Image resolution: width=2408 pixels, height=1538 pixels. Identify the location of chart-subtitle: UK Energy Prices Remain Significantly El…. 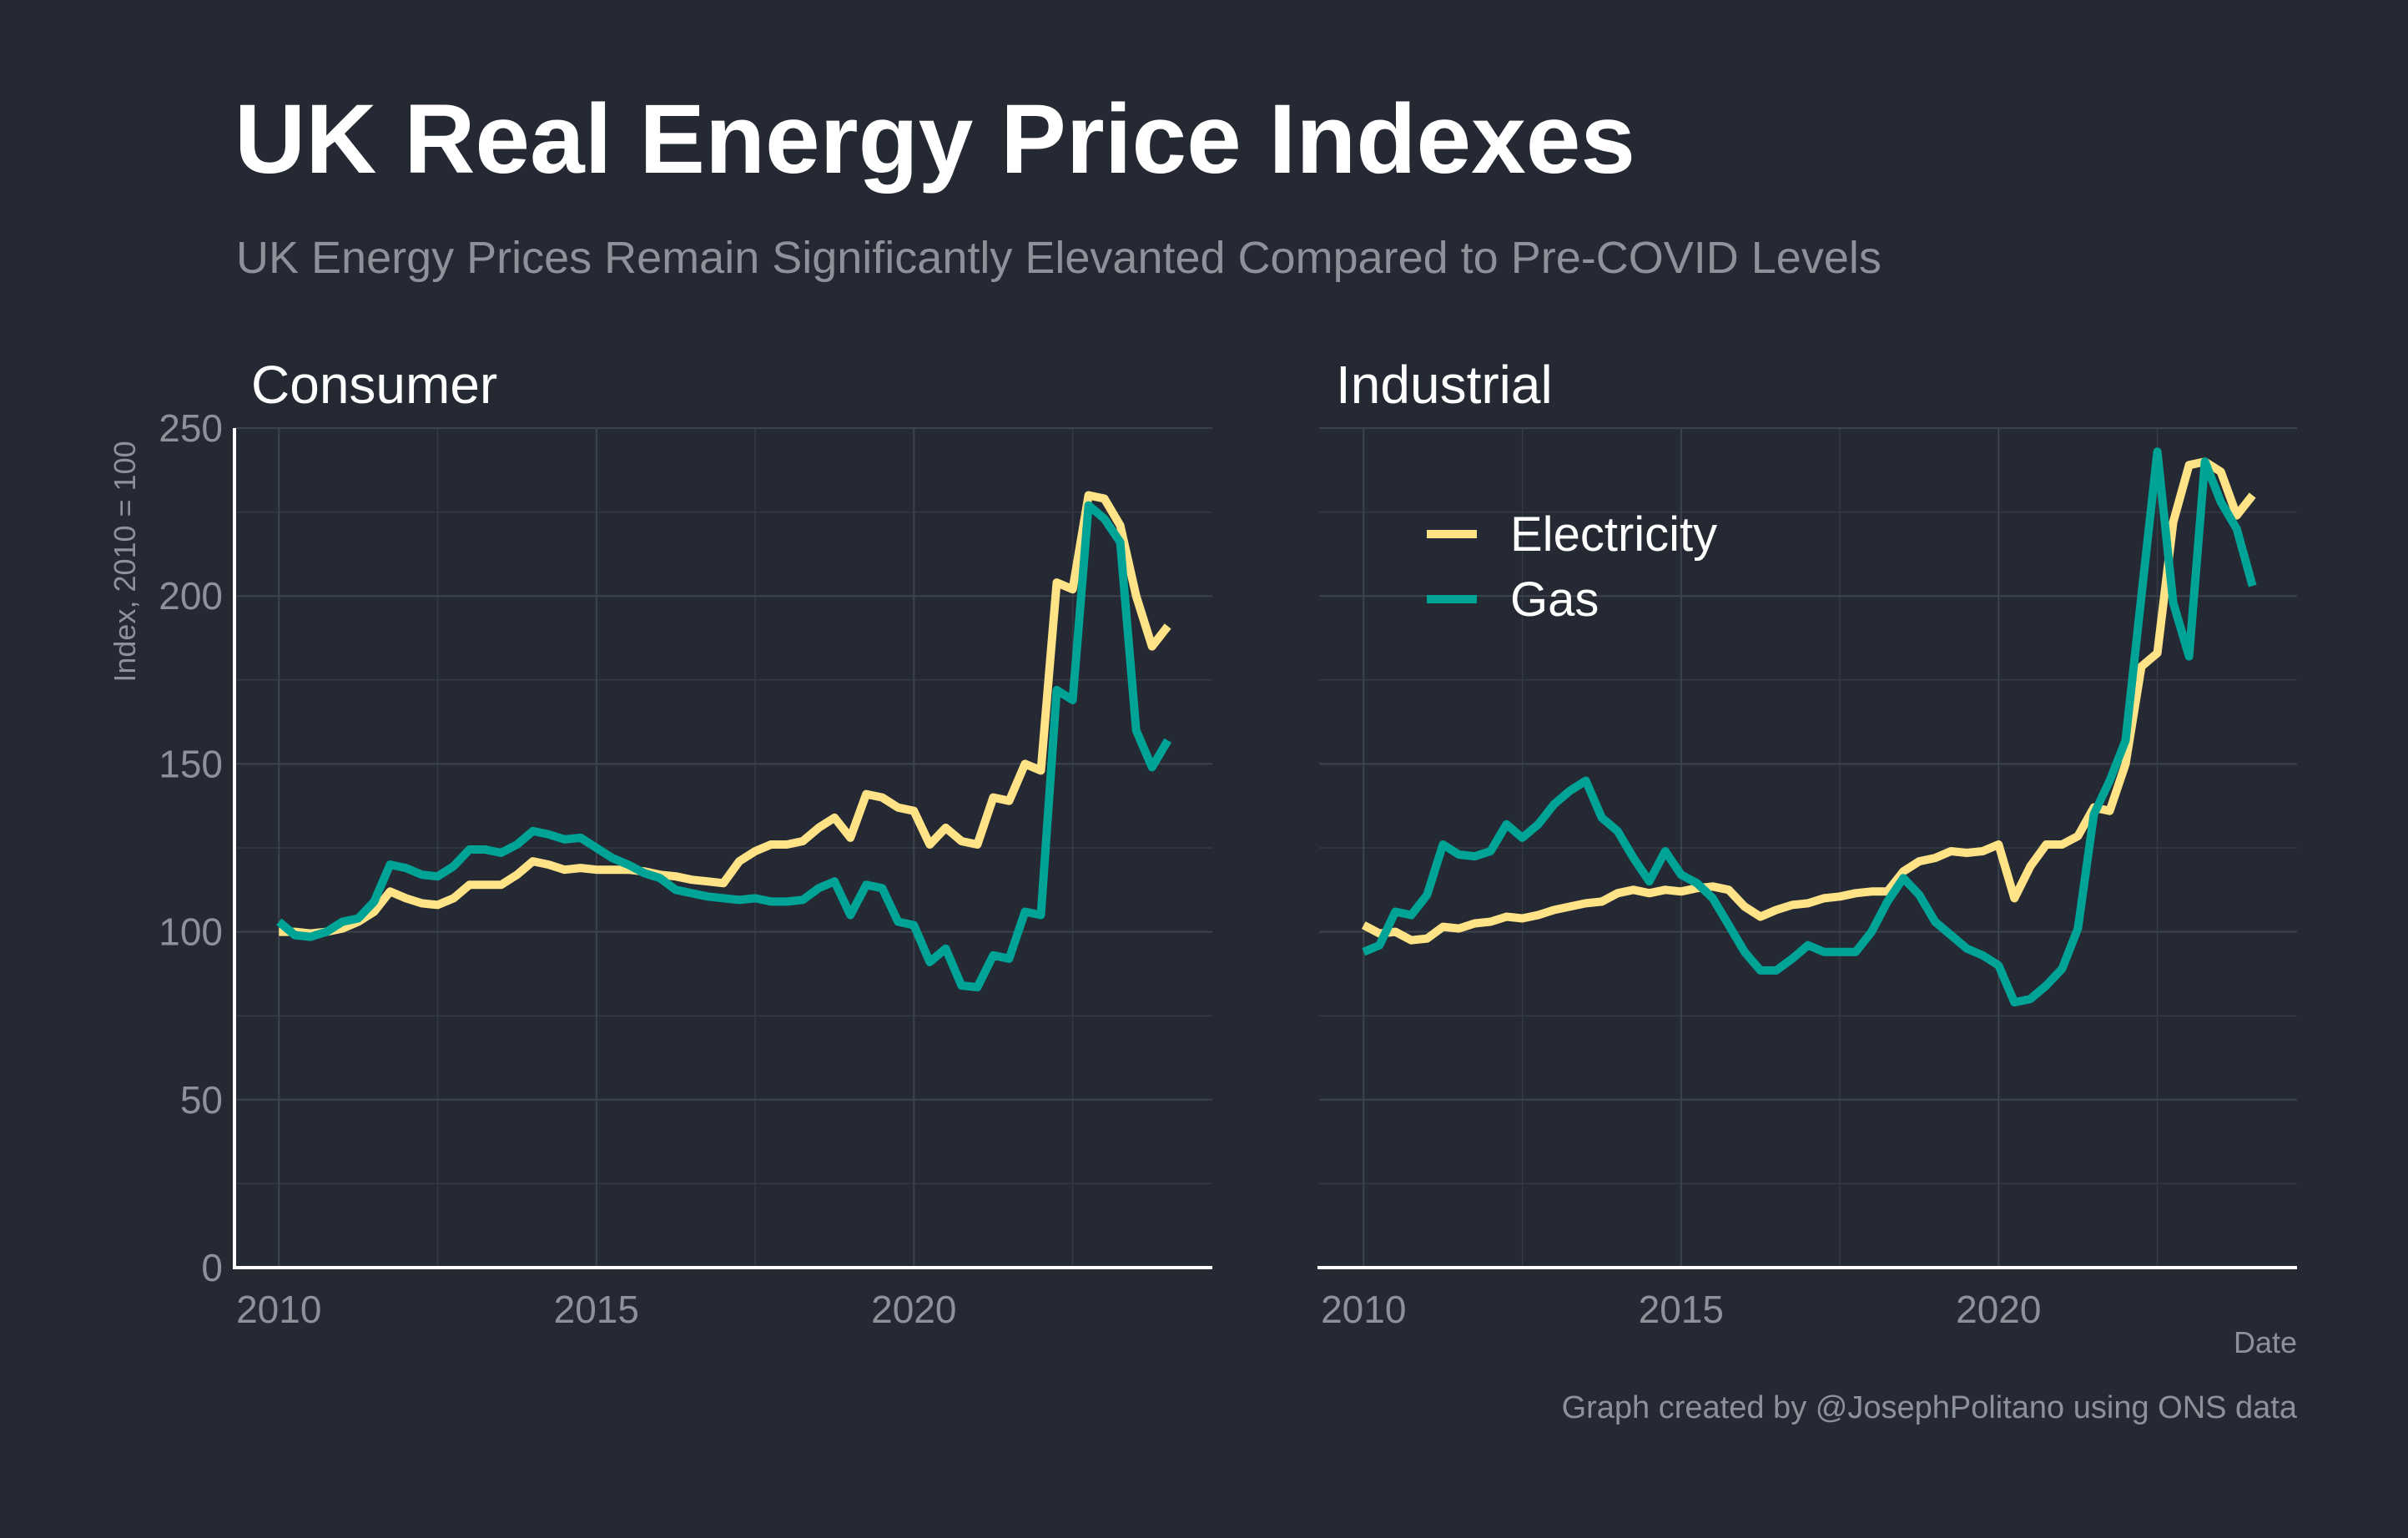
(1059, 258).